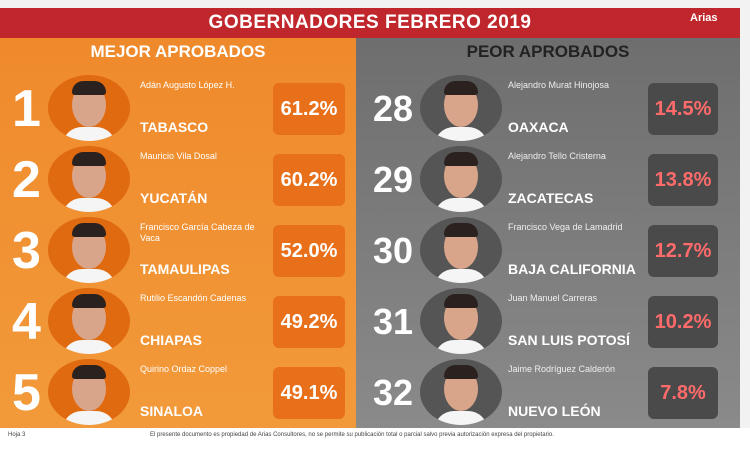 This screenshot has width=750, height=450. I want to click on state: ZACATECAS, so click(551, 198).